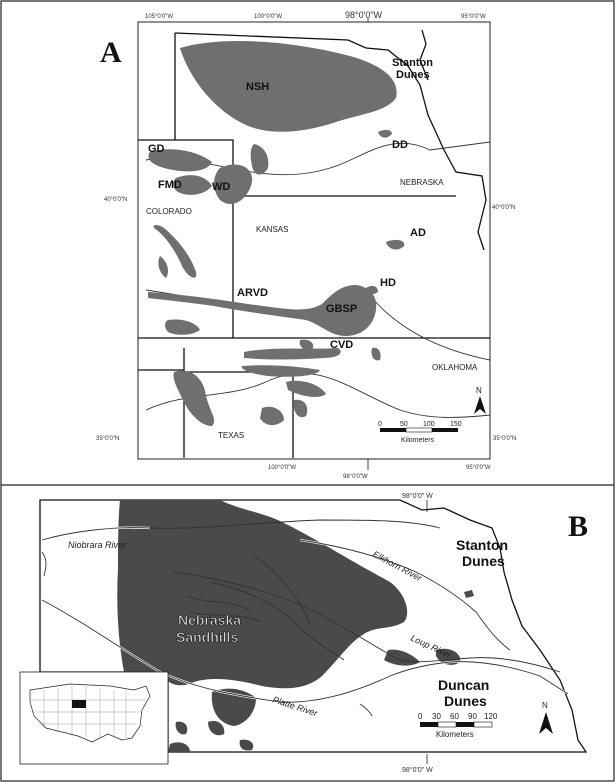 The image size is (615, 782). I want to click on dune-cvd, so click(292, 354).